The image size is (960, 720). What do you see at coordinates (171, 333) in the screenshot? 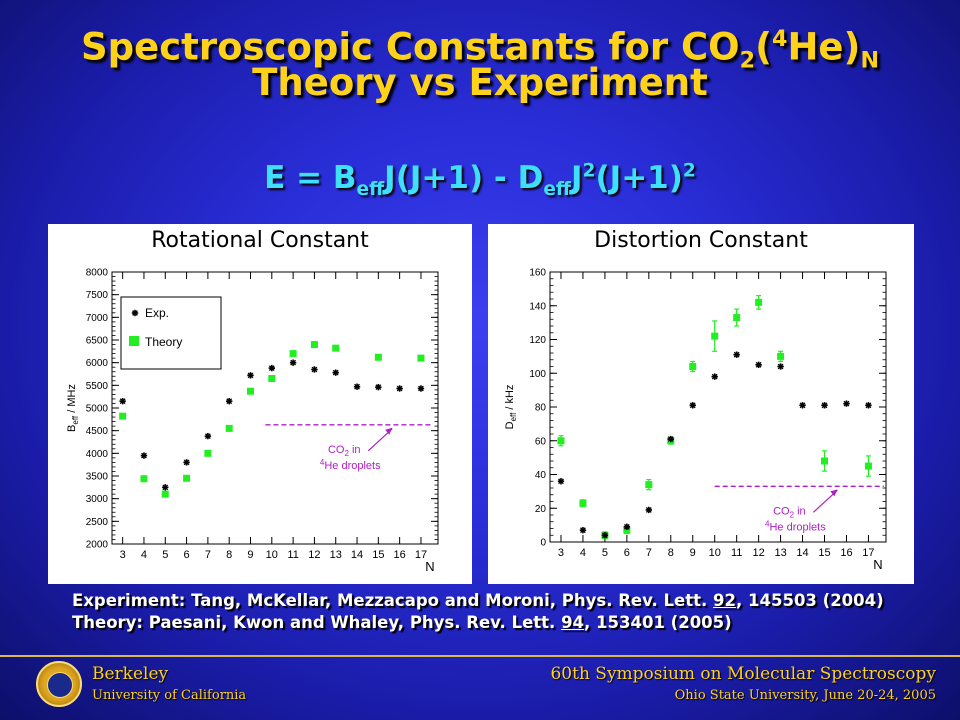
I see `legend-box` at bounding box center [171, 333].